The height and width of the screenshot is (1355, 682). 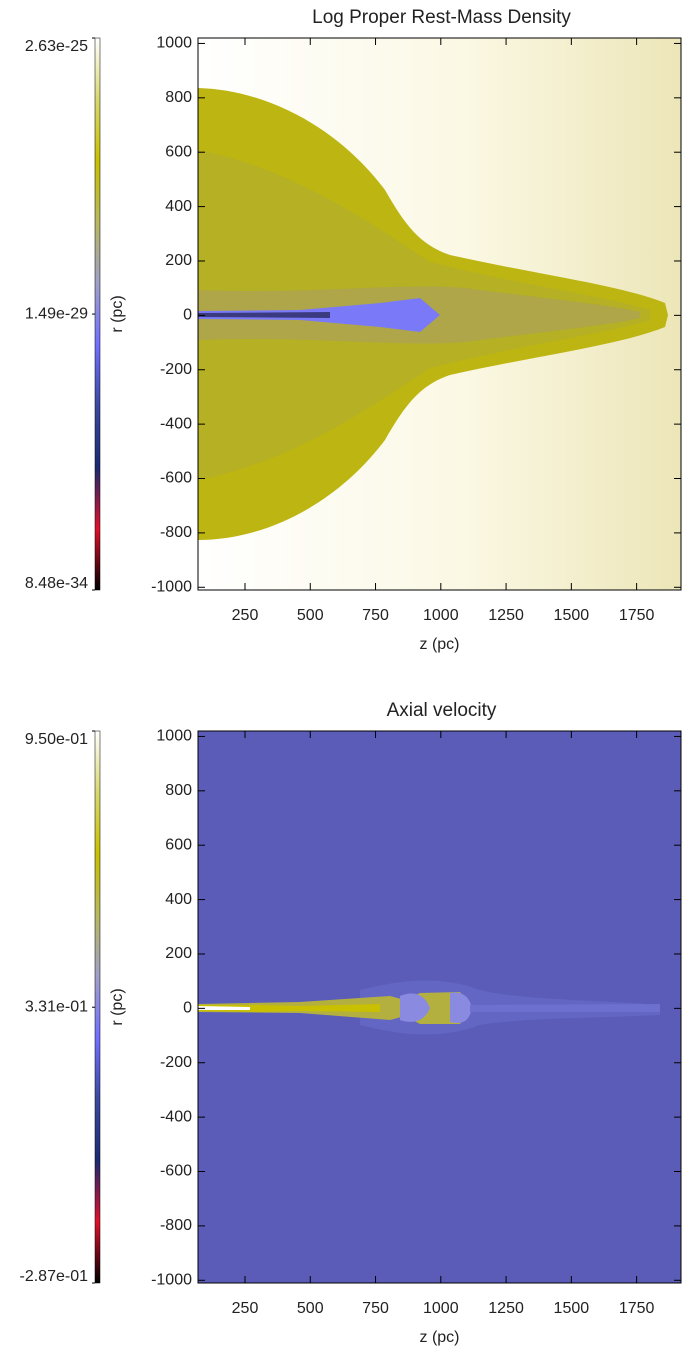 What do you see at coordinates (56, 313) in the screenshot?
I see `colorbar-tick-label: 1.49e-29` at bounding box center [56, 313].